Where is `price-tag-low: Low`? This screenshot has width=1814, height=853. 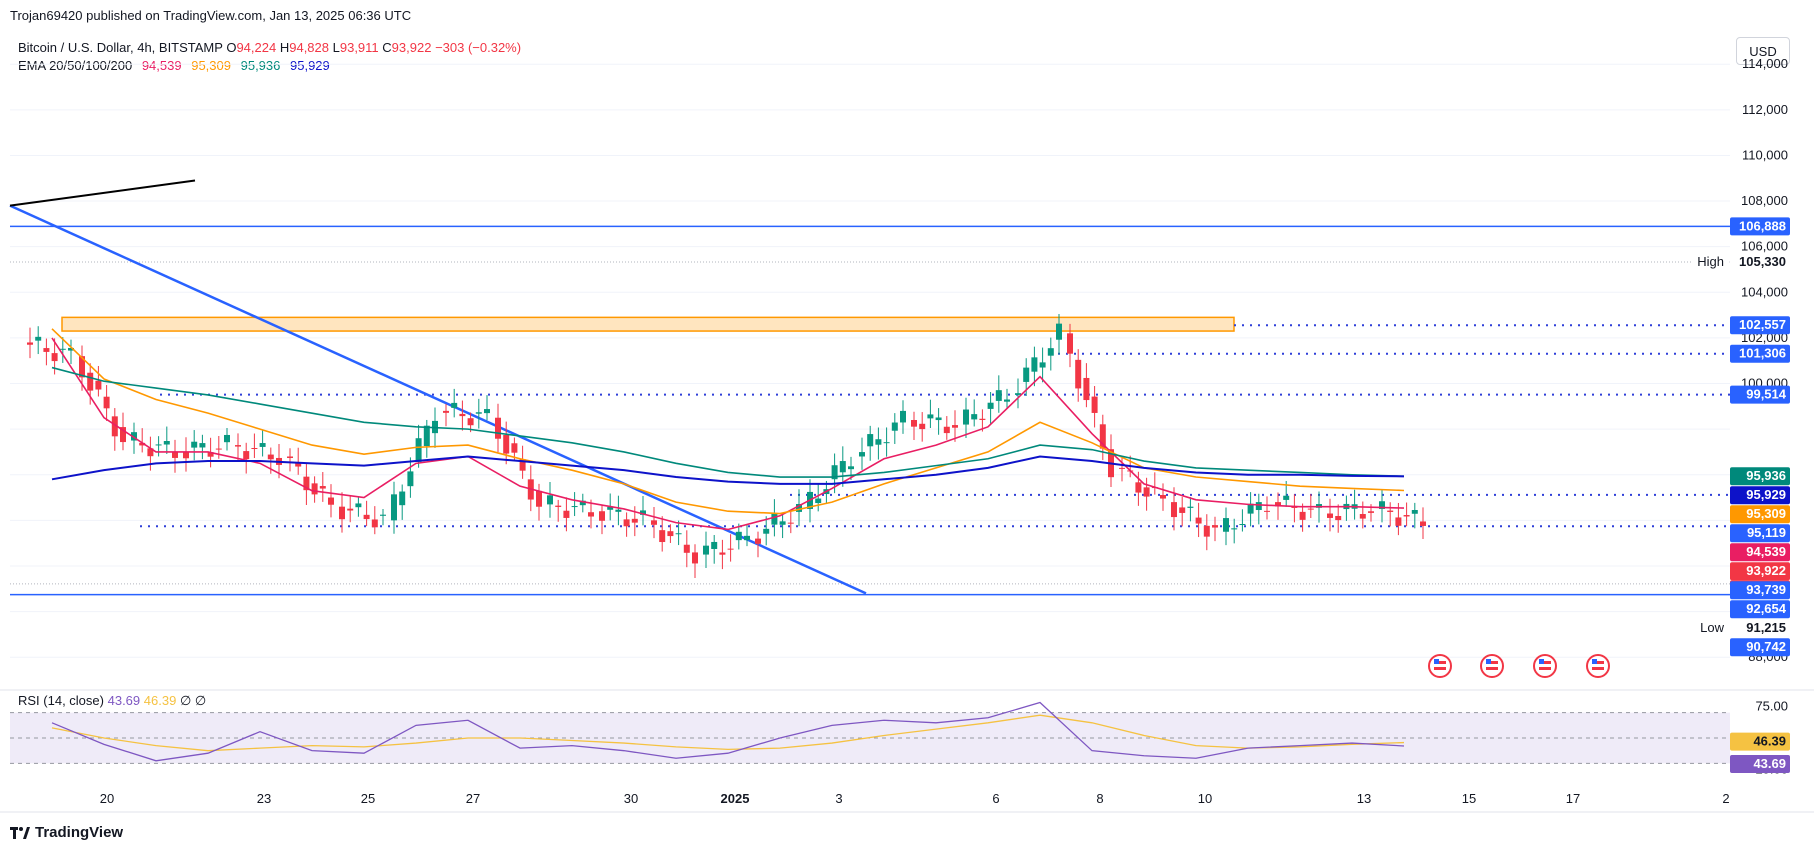
price-tag-low: Low is located at coordinates (1712, 627).